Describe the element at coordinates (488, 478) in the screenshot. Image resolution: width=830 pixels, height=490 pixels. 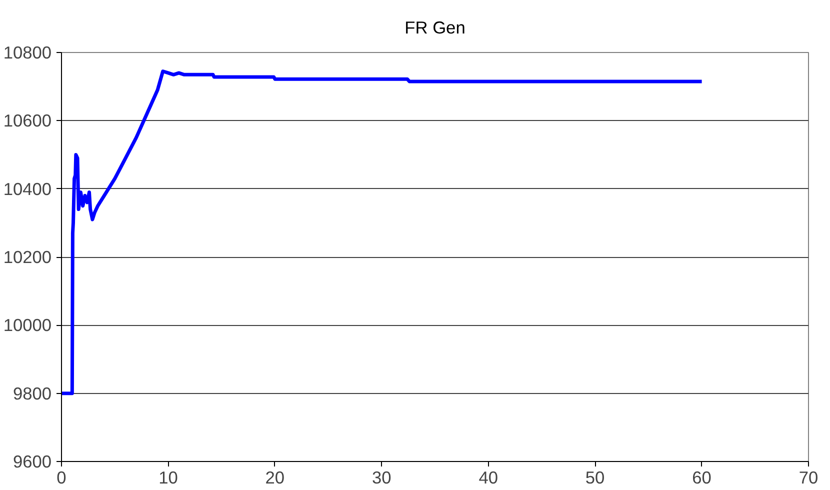
I see `x-tick-label: 40` at that location.